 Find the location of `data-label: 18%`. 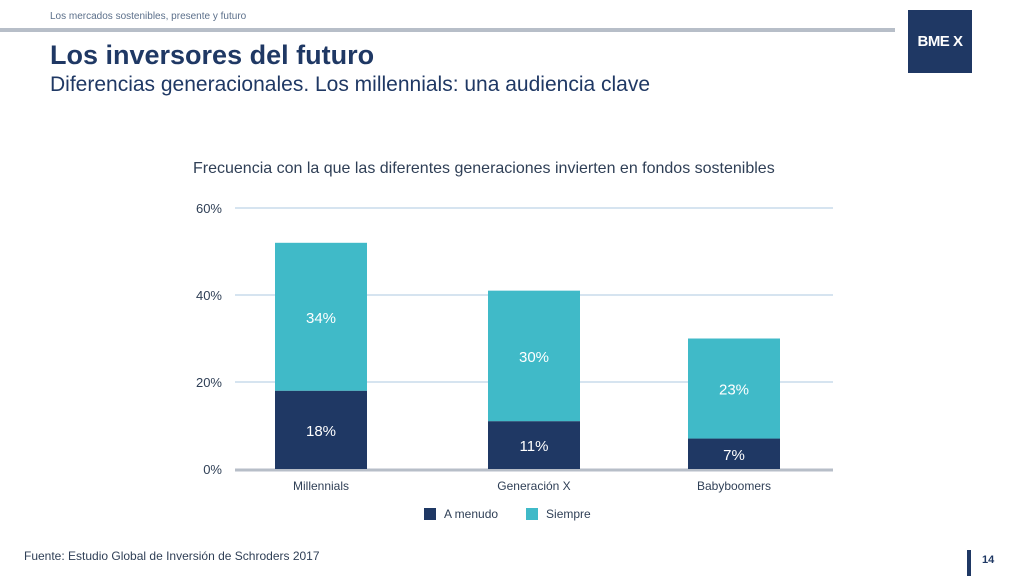

data-label: 18% is located at coordinates (321, 431).